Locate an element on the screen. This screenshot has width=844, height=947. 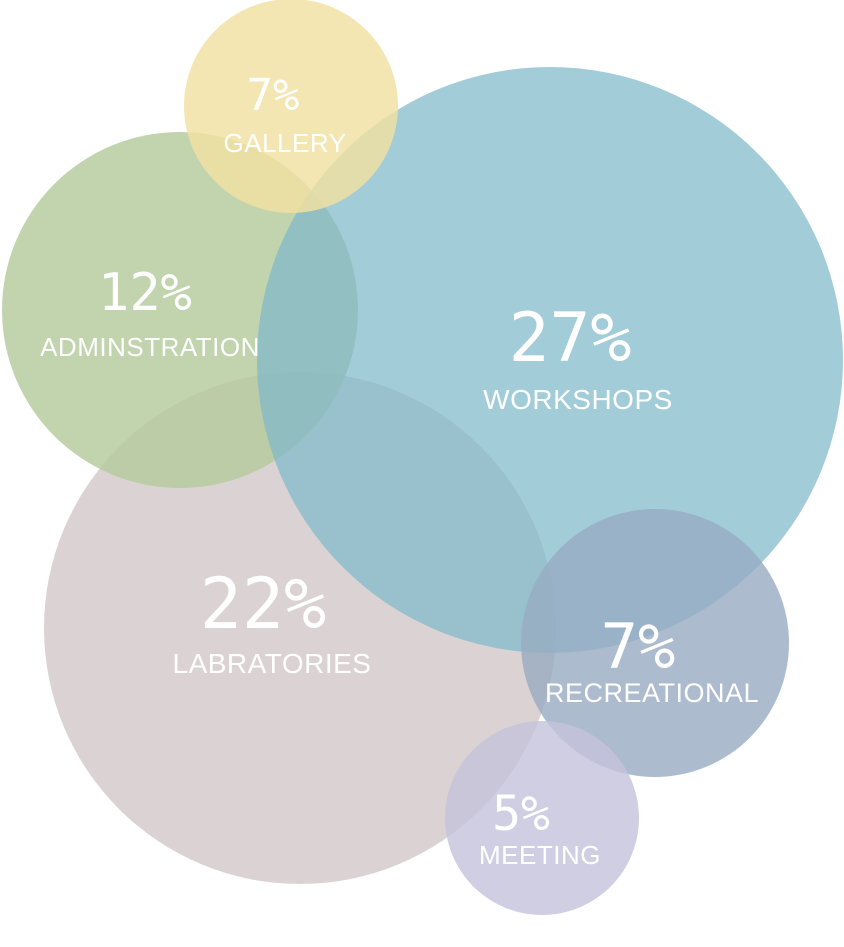
bubble-recreational is located at coordinates (655, 643).